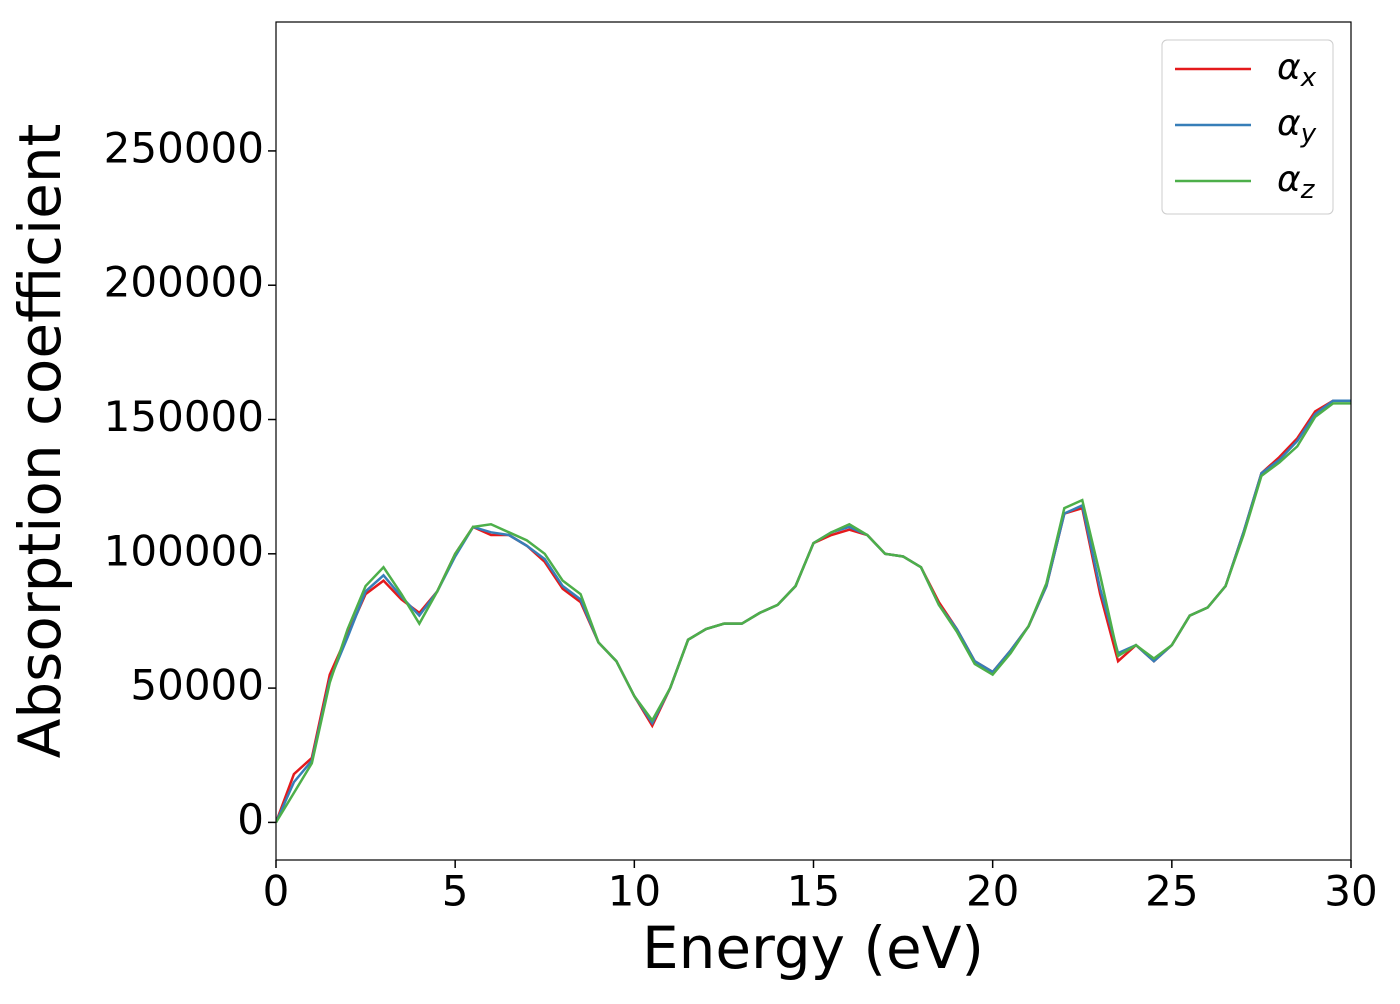 The image size is (1400, 1004). Describe the element at coordinates (40, 441) in the screenshot. I see `y-axis-label: Absorption coefficient` at that location.